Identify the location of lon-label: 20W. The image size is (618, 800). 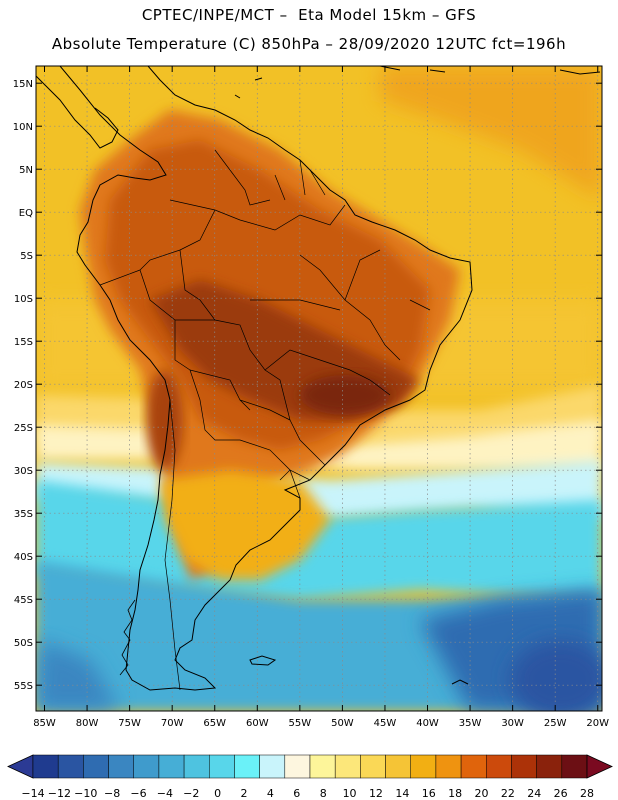
(597, 723).